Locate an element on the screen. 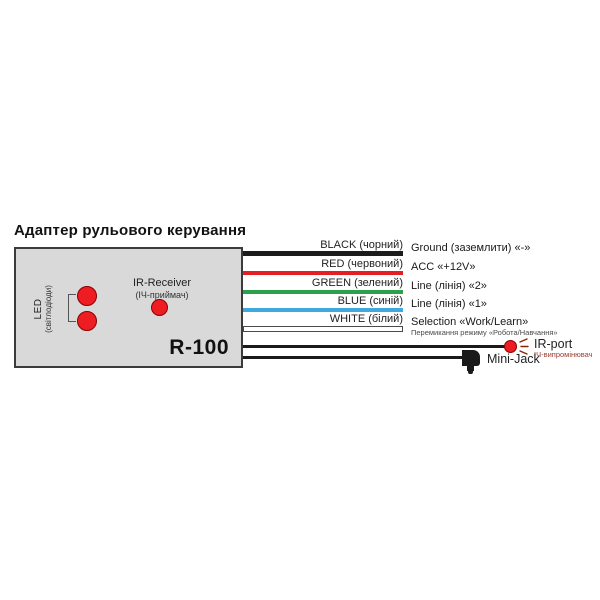  ir-port-lead-wire is located at coordinates (374, 346).